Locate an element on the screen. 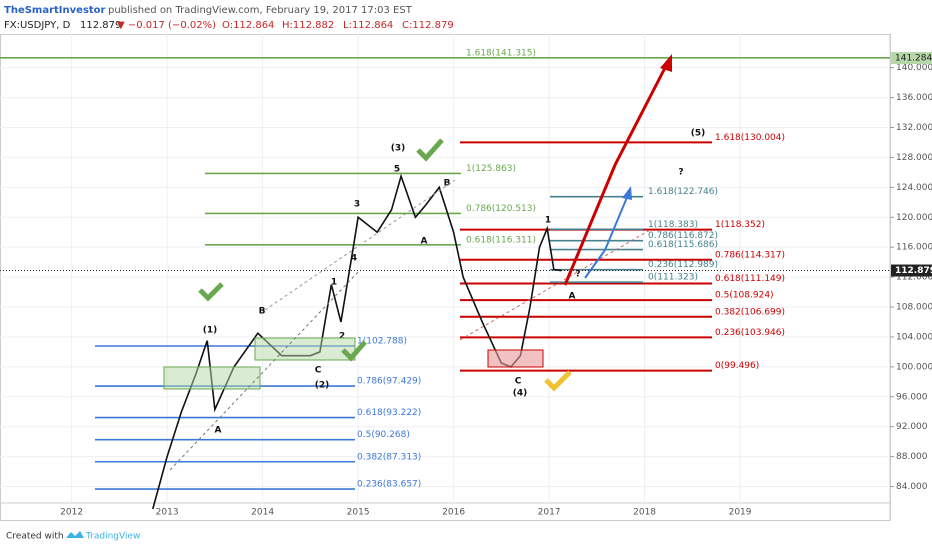 The width and height of the screenshot is (932, 554). y-tick-label: 132.000 is located at coordinates (914, 128).